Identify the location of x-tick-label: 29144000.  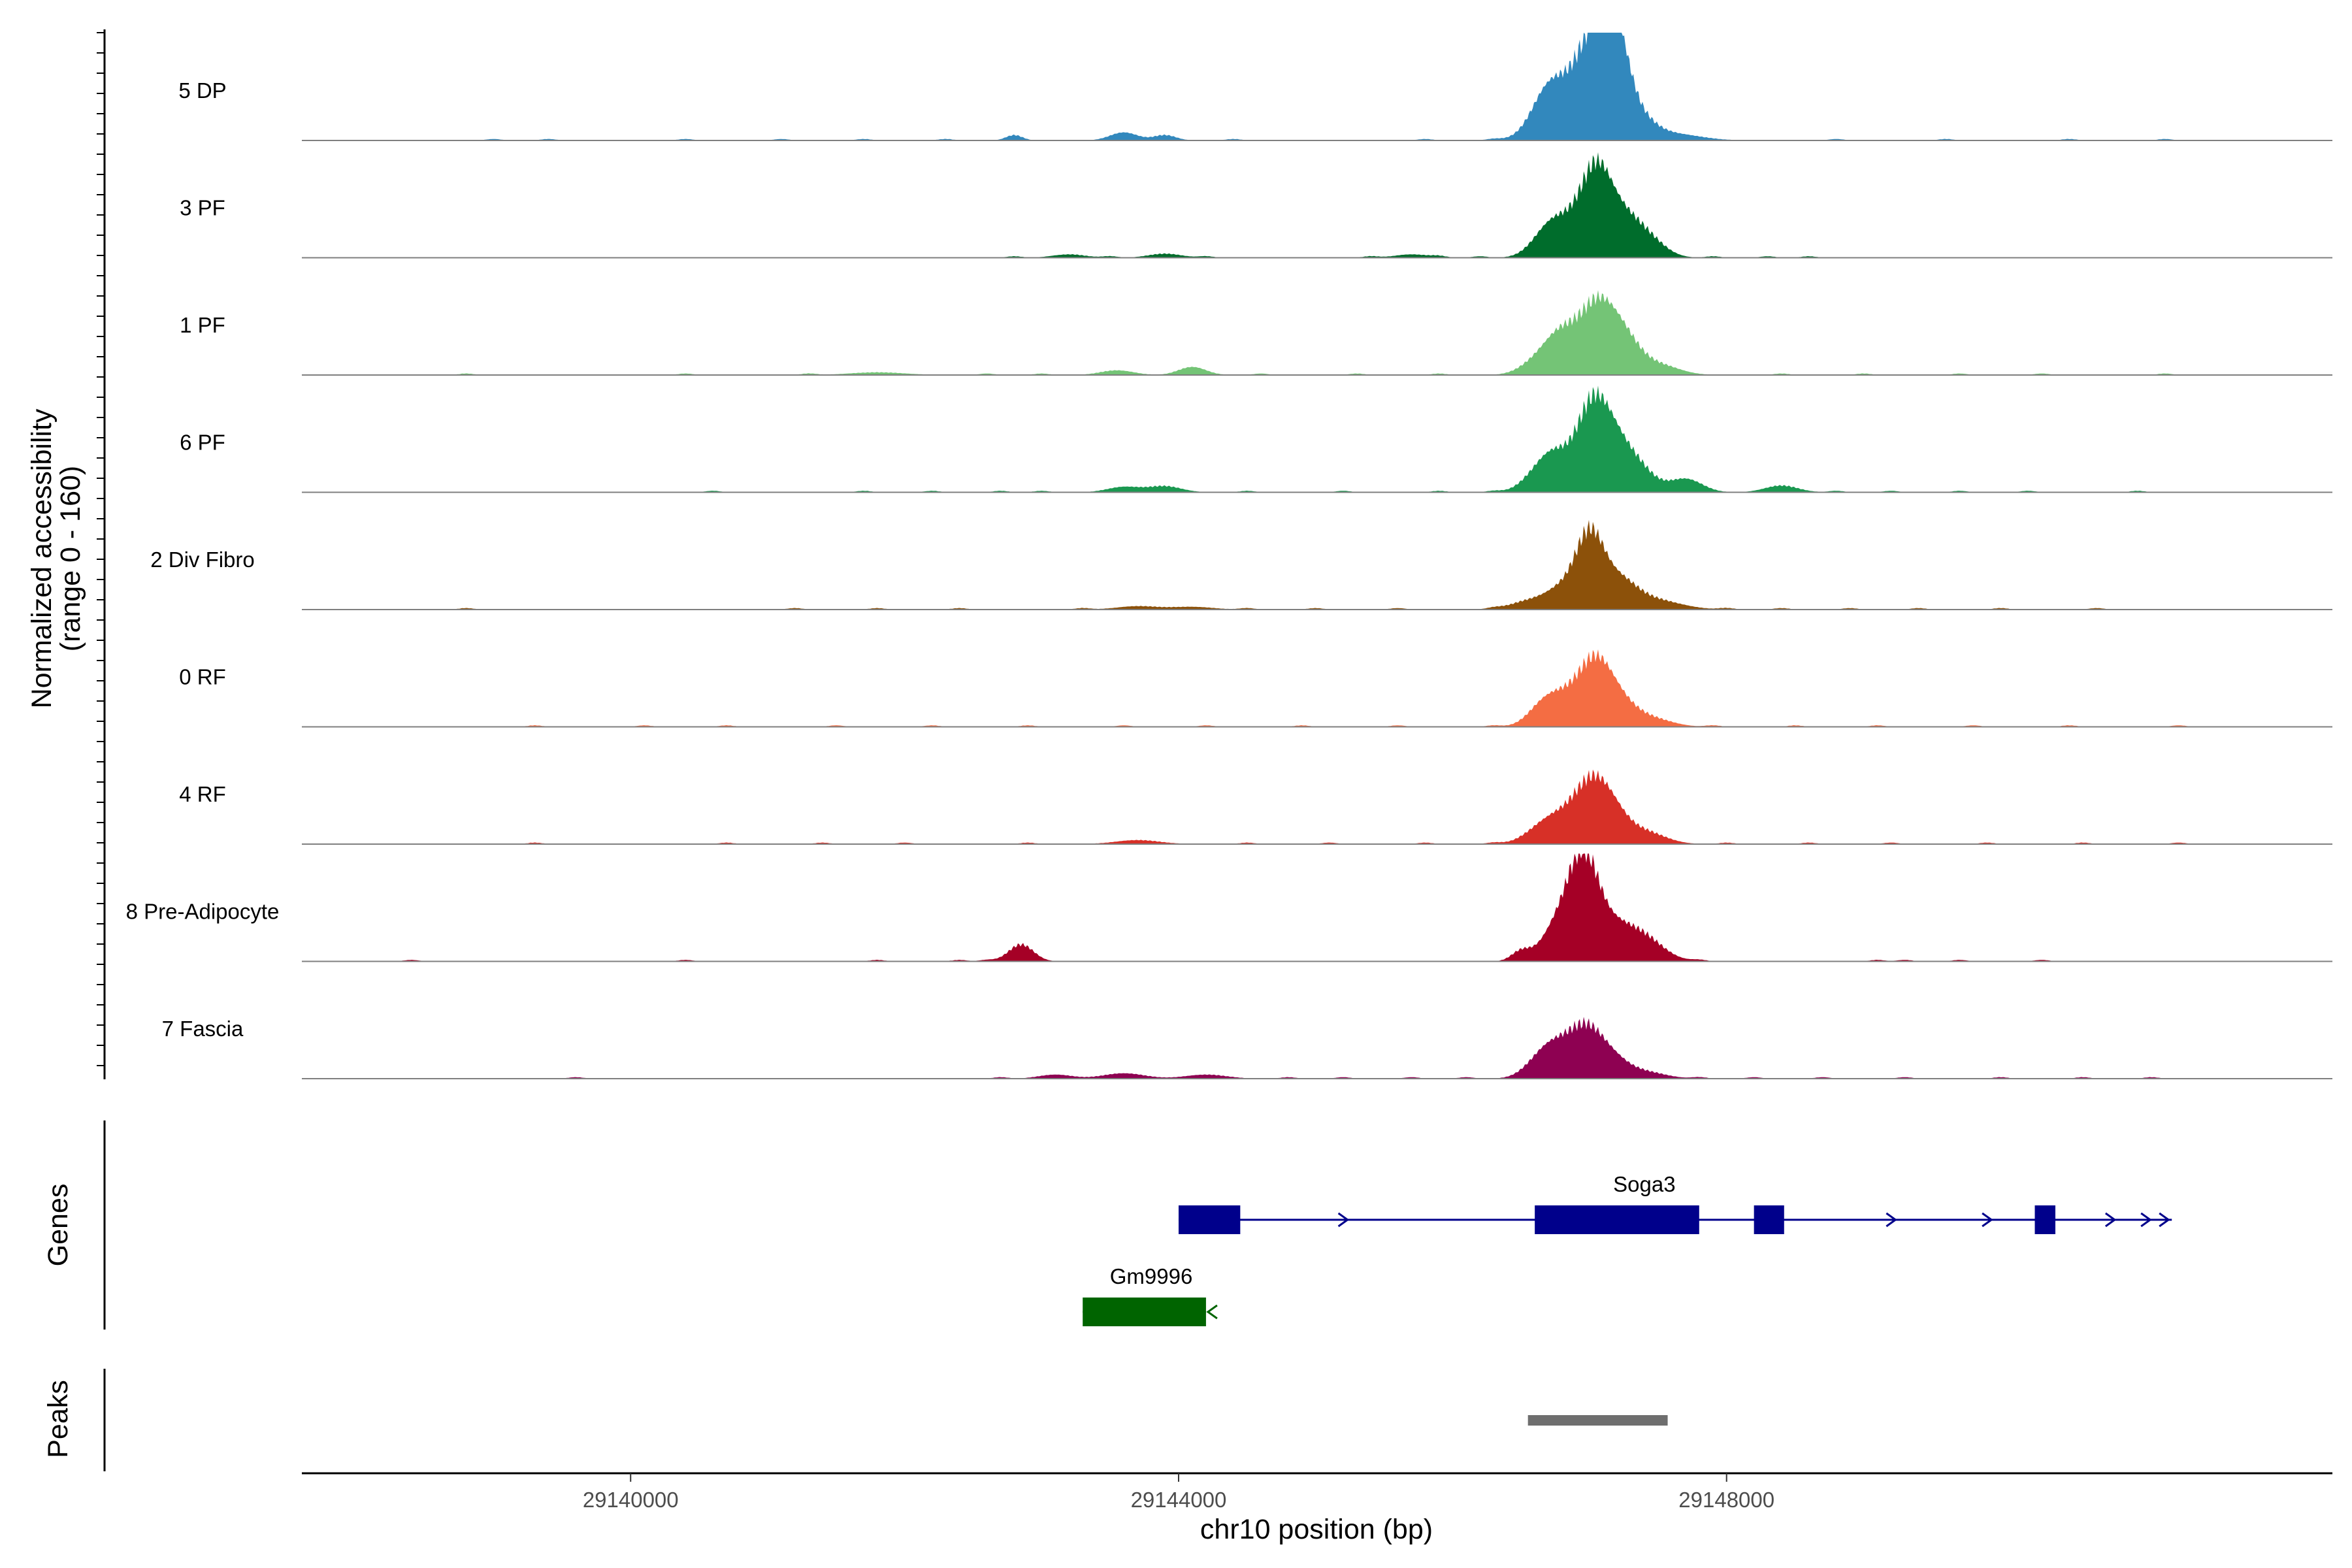
(1179, 1500).